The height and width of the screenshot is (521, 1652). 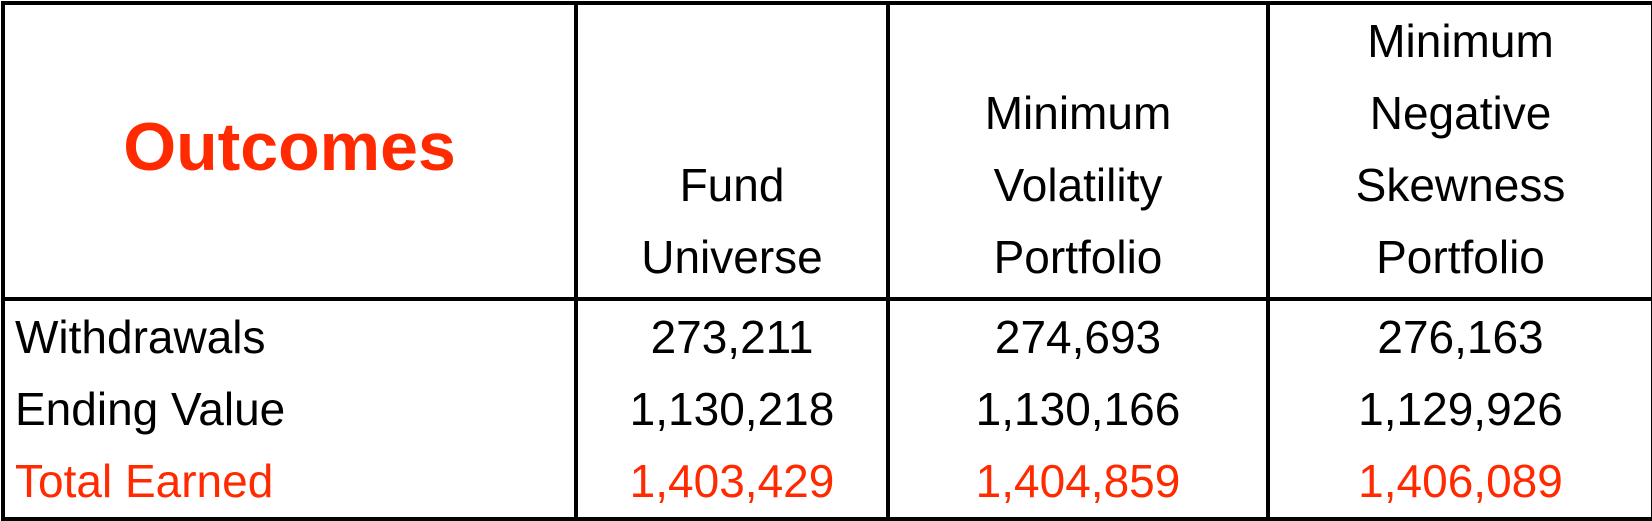 I want to click on column-header-line: Skewness, so click(x=1460, y=185).